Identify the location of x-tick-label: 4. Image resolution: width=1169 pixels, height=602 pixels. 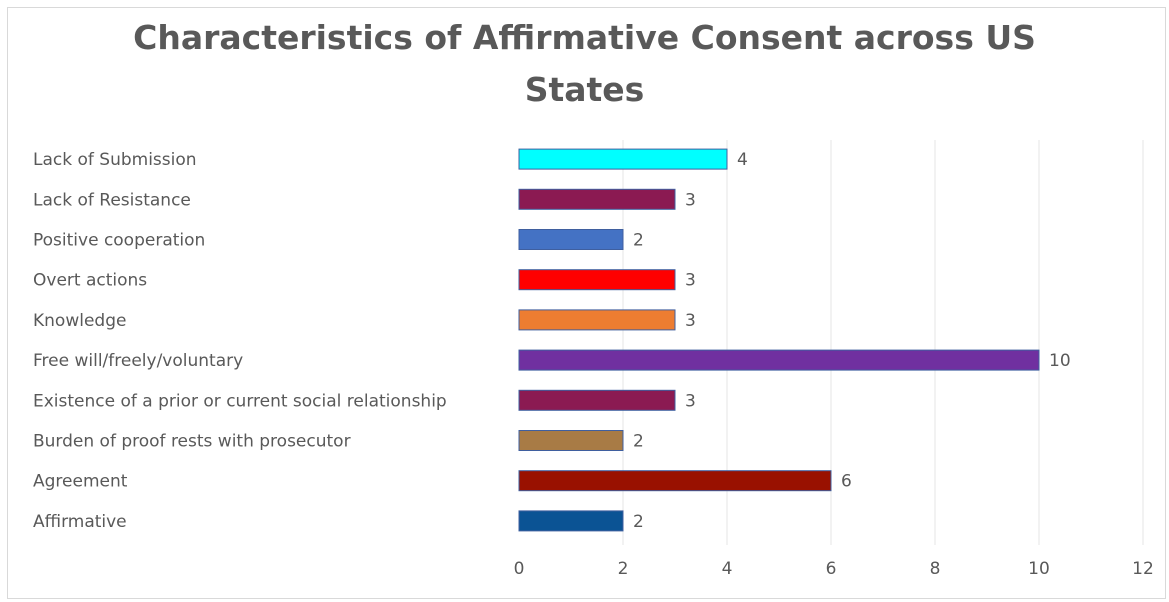
(727, 569).